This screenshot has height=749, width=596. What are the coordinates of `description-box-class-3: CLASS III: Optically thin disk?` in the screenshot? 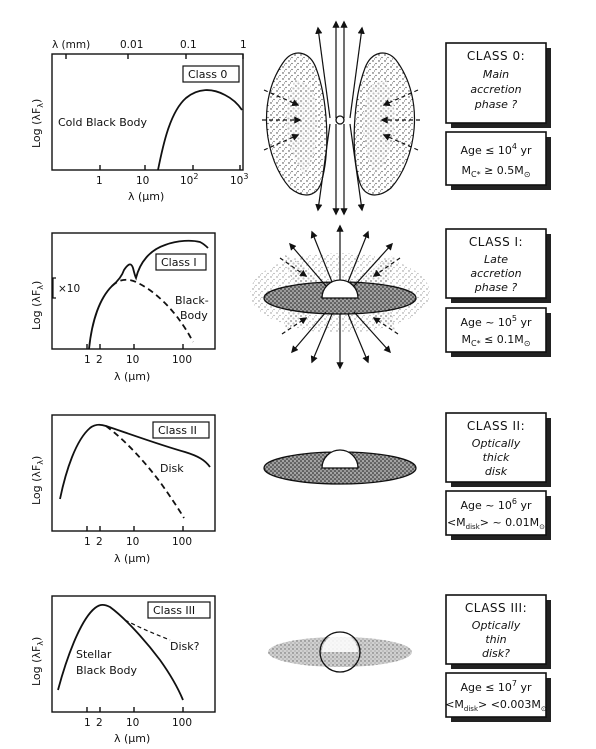 It's located at (498, 631).